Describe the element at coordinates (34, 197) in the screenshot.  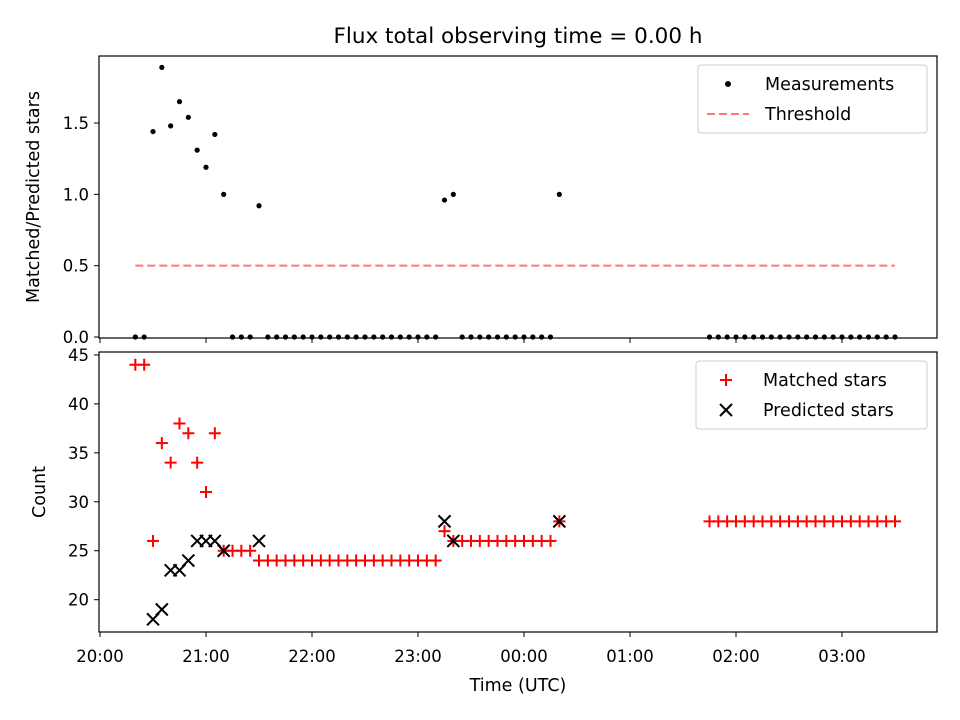
I see `top-y-axis-label: Matched/Predicted stars` at that location.